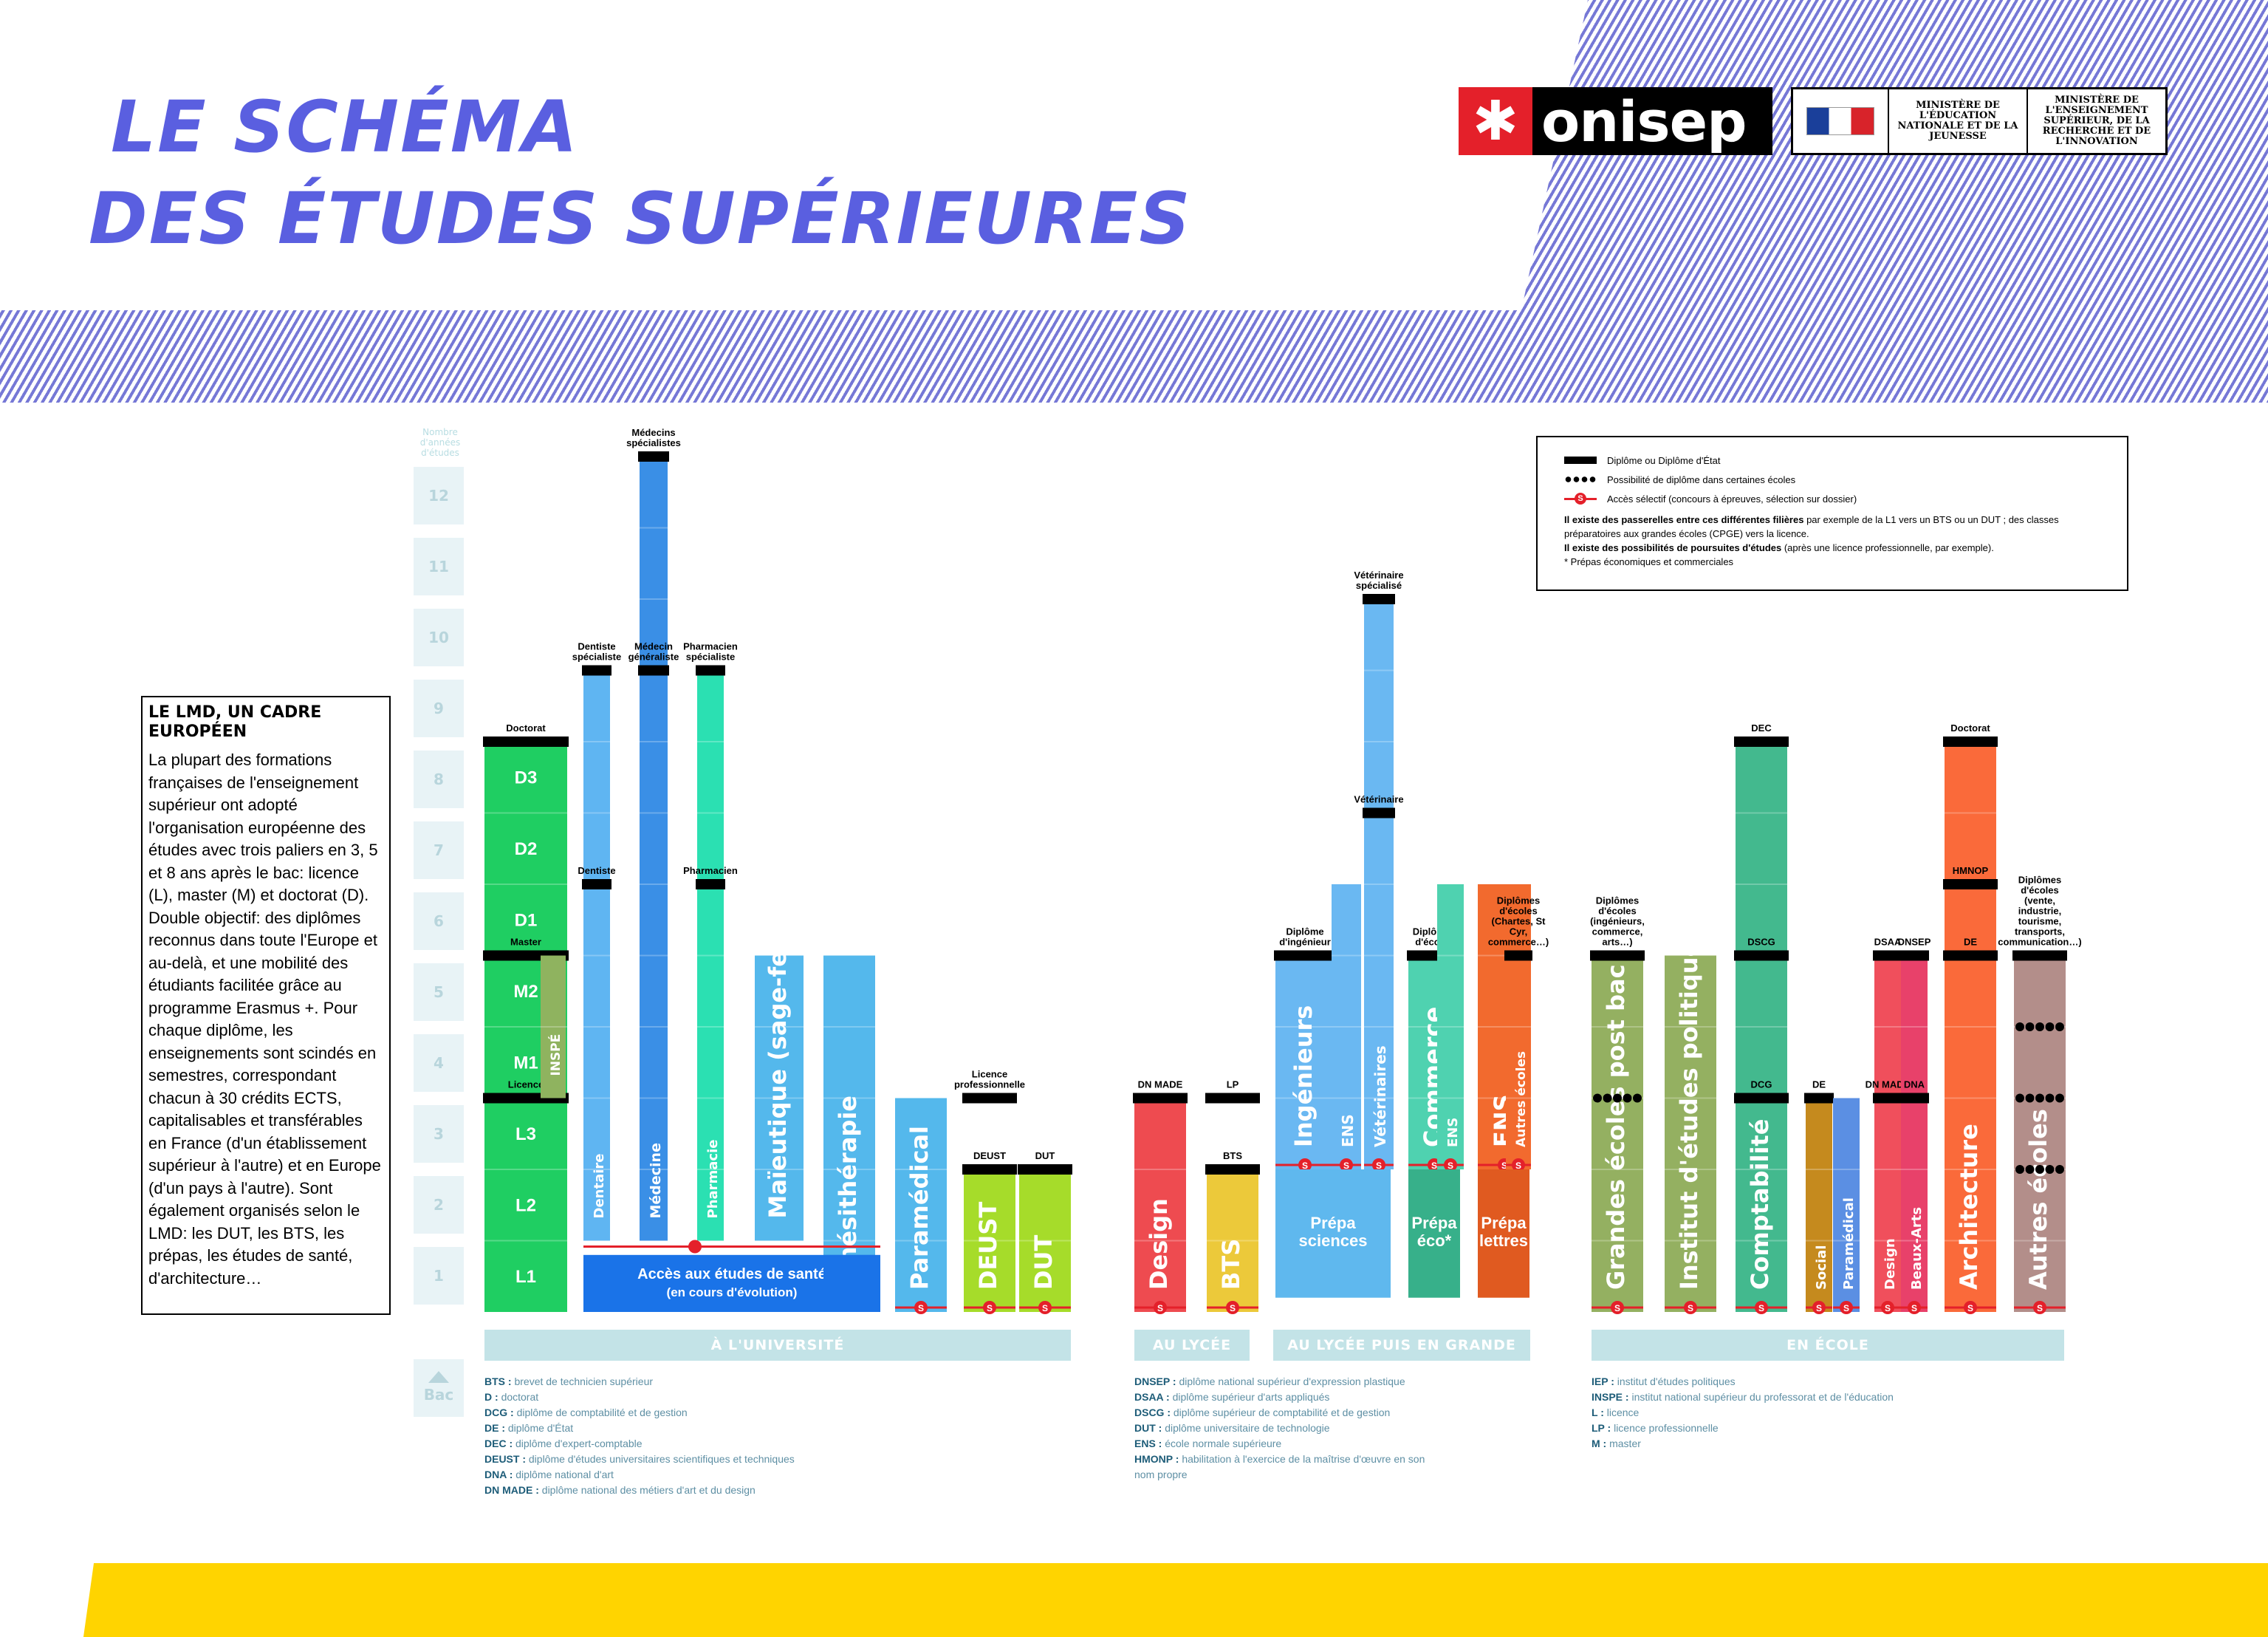  Describe the element at coordinates (1303, 1076) in the screenshot. I see `column-name-label: Ingénieurs` at that location.